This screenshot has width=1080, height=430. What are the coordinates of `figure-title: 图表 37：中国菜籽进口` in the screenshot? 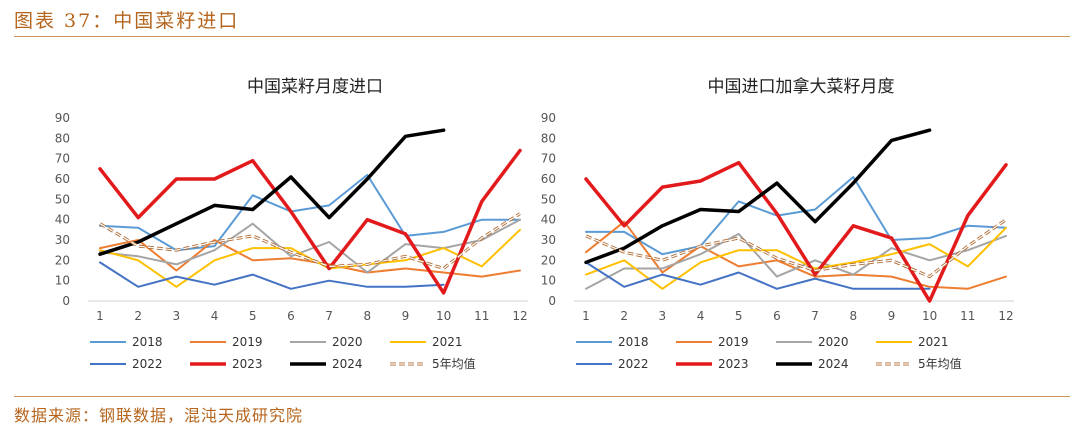 It's located at (127, 21).